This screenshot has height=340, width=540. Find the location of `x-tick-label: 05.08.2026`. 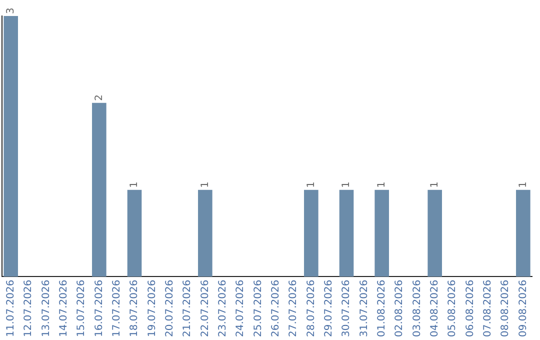

x-tick-label: 05.08.2026 is located at coordinates (452, 309).